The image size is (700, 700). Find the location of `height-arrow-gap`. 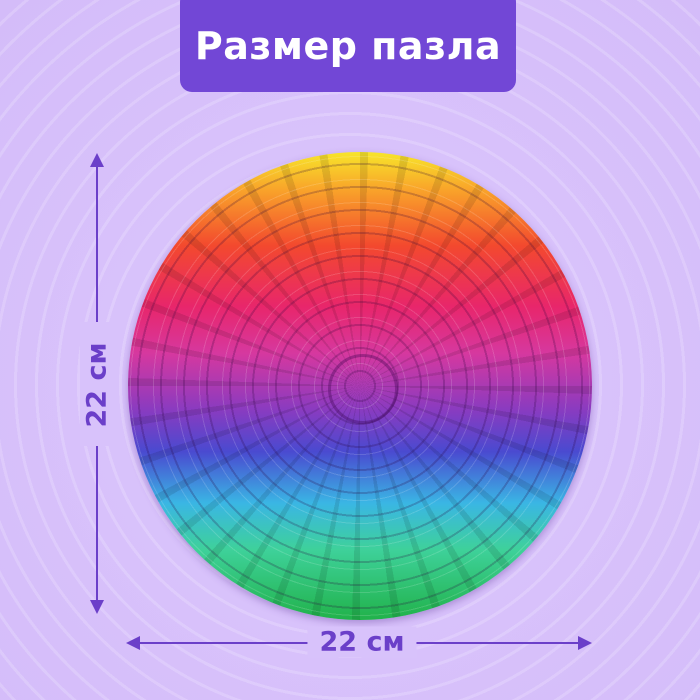

height-arrow-gap is located at coordinates (97, 384).